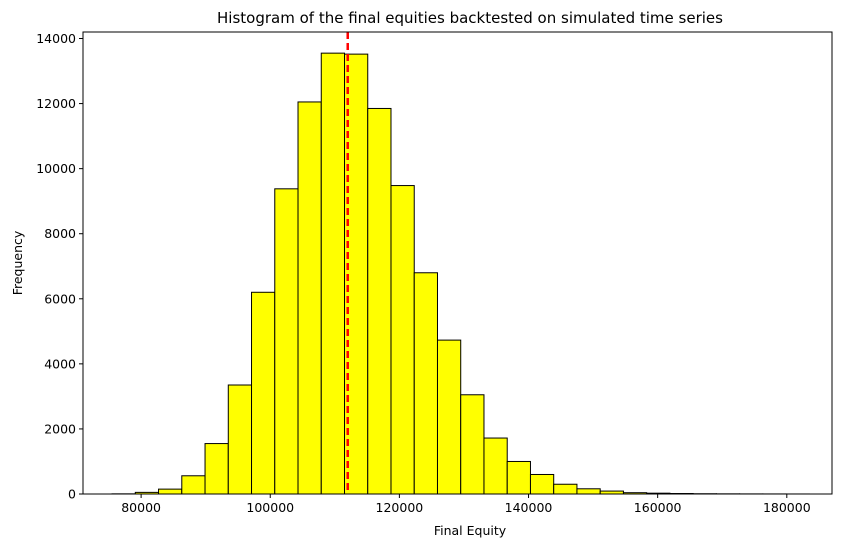 The height and width of the screenshot is (547, 868). I want to click on y-tick-label: 12000, so click(56, 103).